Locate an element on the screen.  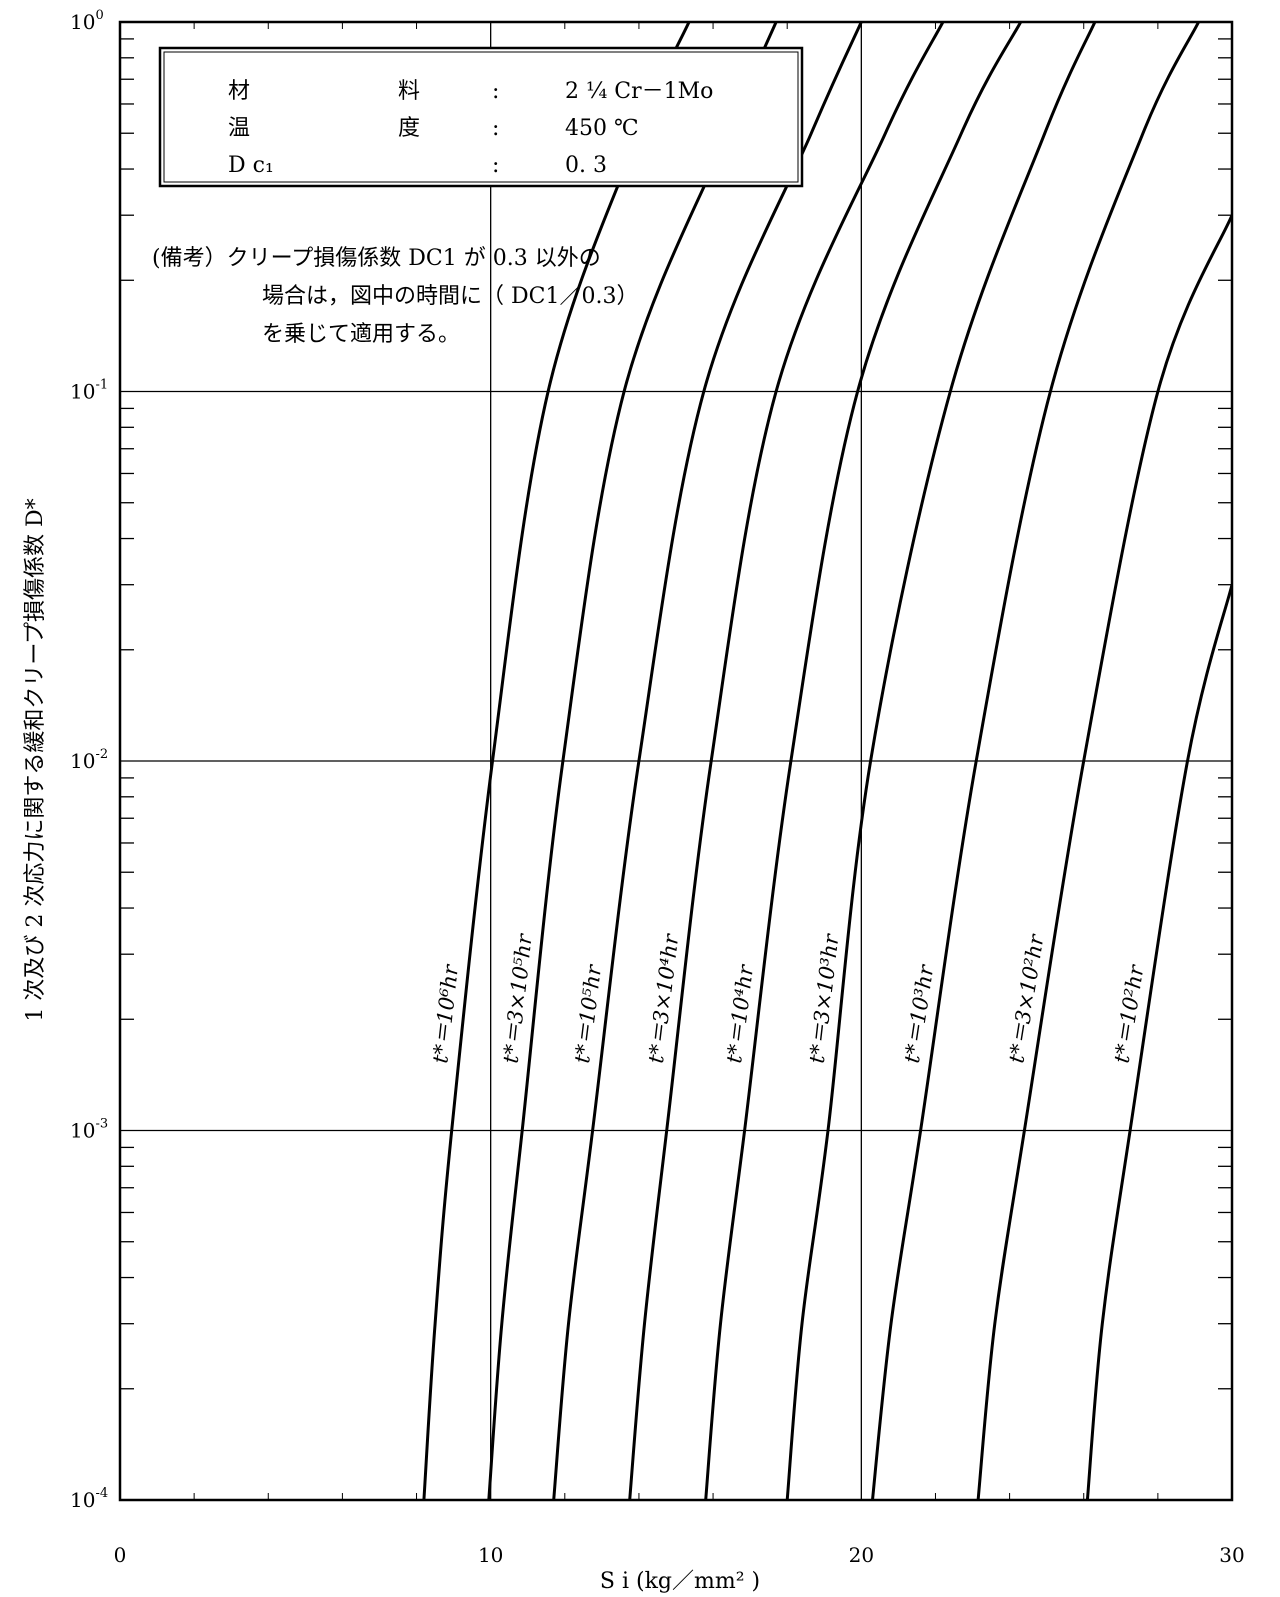
info-rows: 材 料: 2 ¼ Cr－1Mo 温 度: 450 ℃ D c₁: 0. 3 is located at coordinates (470, 128).